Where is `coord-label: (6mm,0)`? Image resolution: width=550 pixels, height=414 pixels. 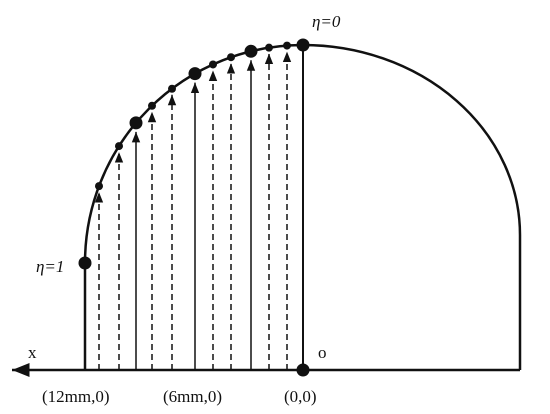 coord-label: (6mm,0) is located at coordinates (192, 396).